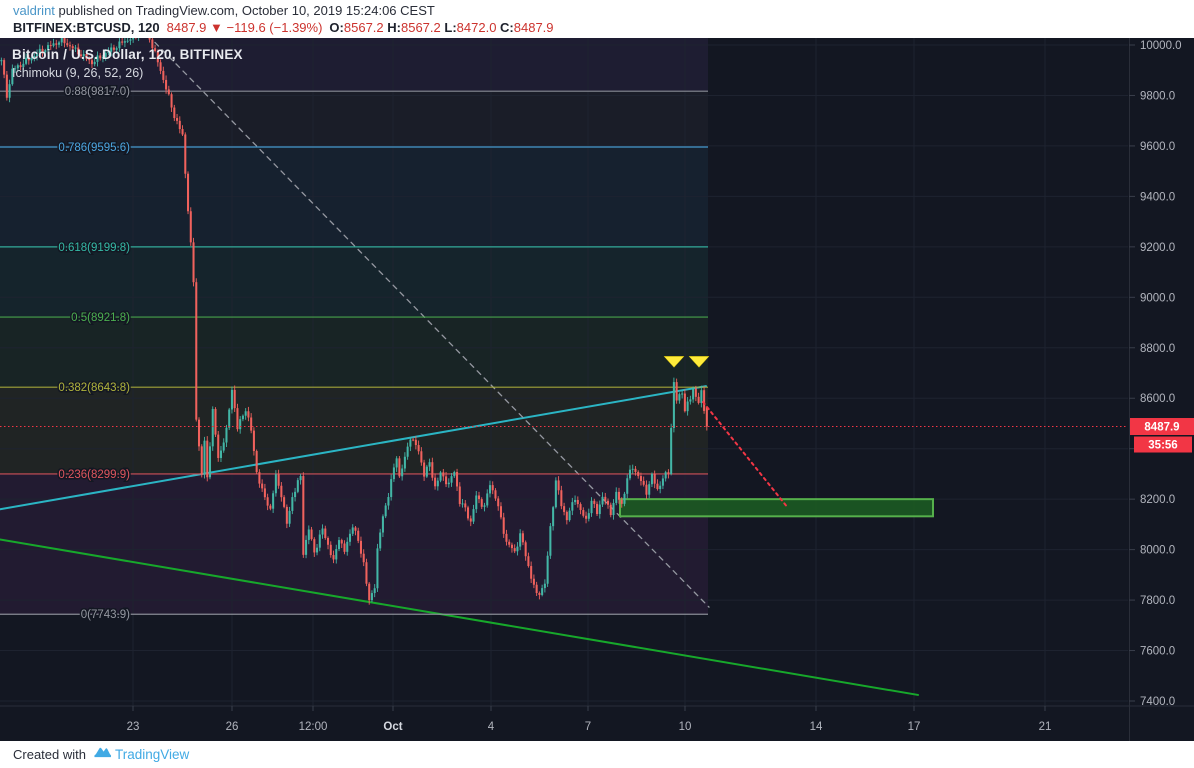 The height and width of the screenshot is (768, 1194). Describe the element at coordinates (1161, 428) in the screenshot. I see `price-tag-label: 8487.9` at that location.